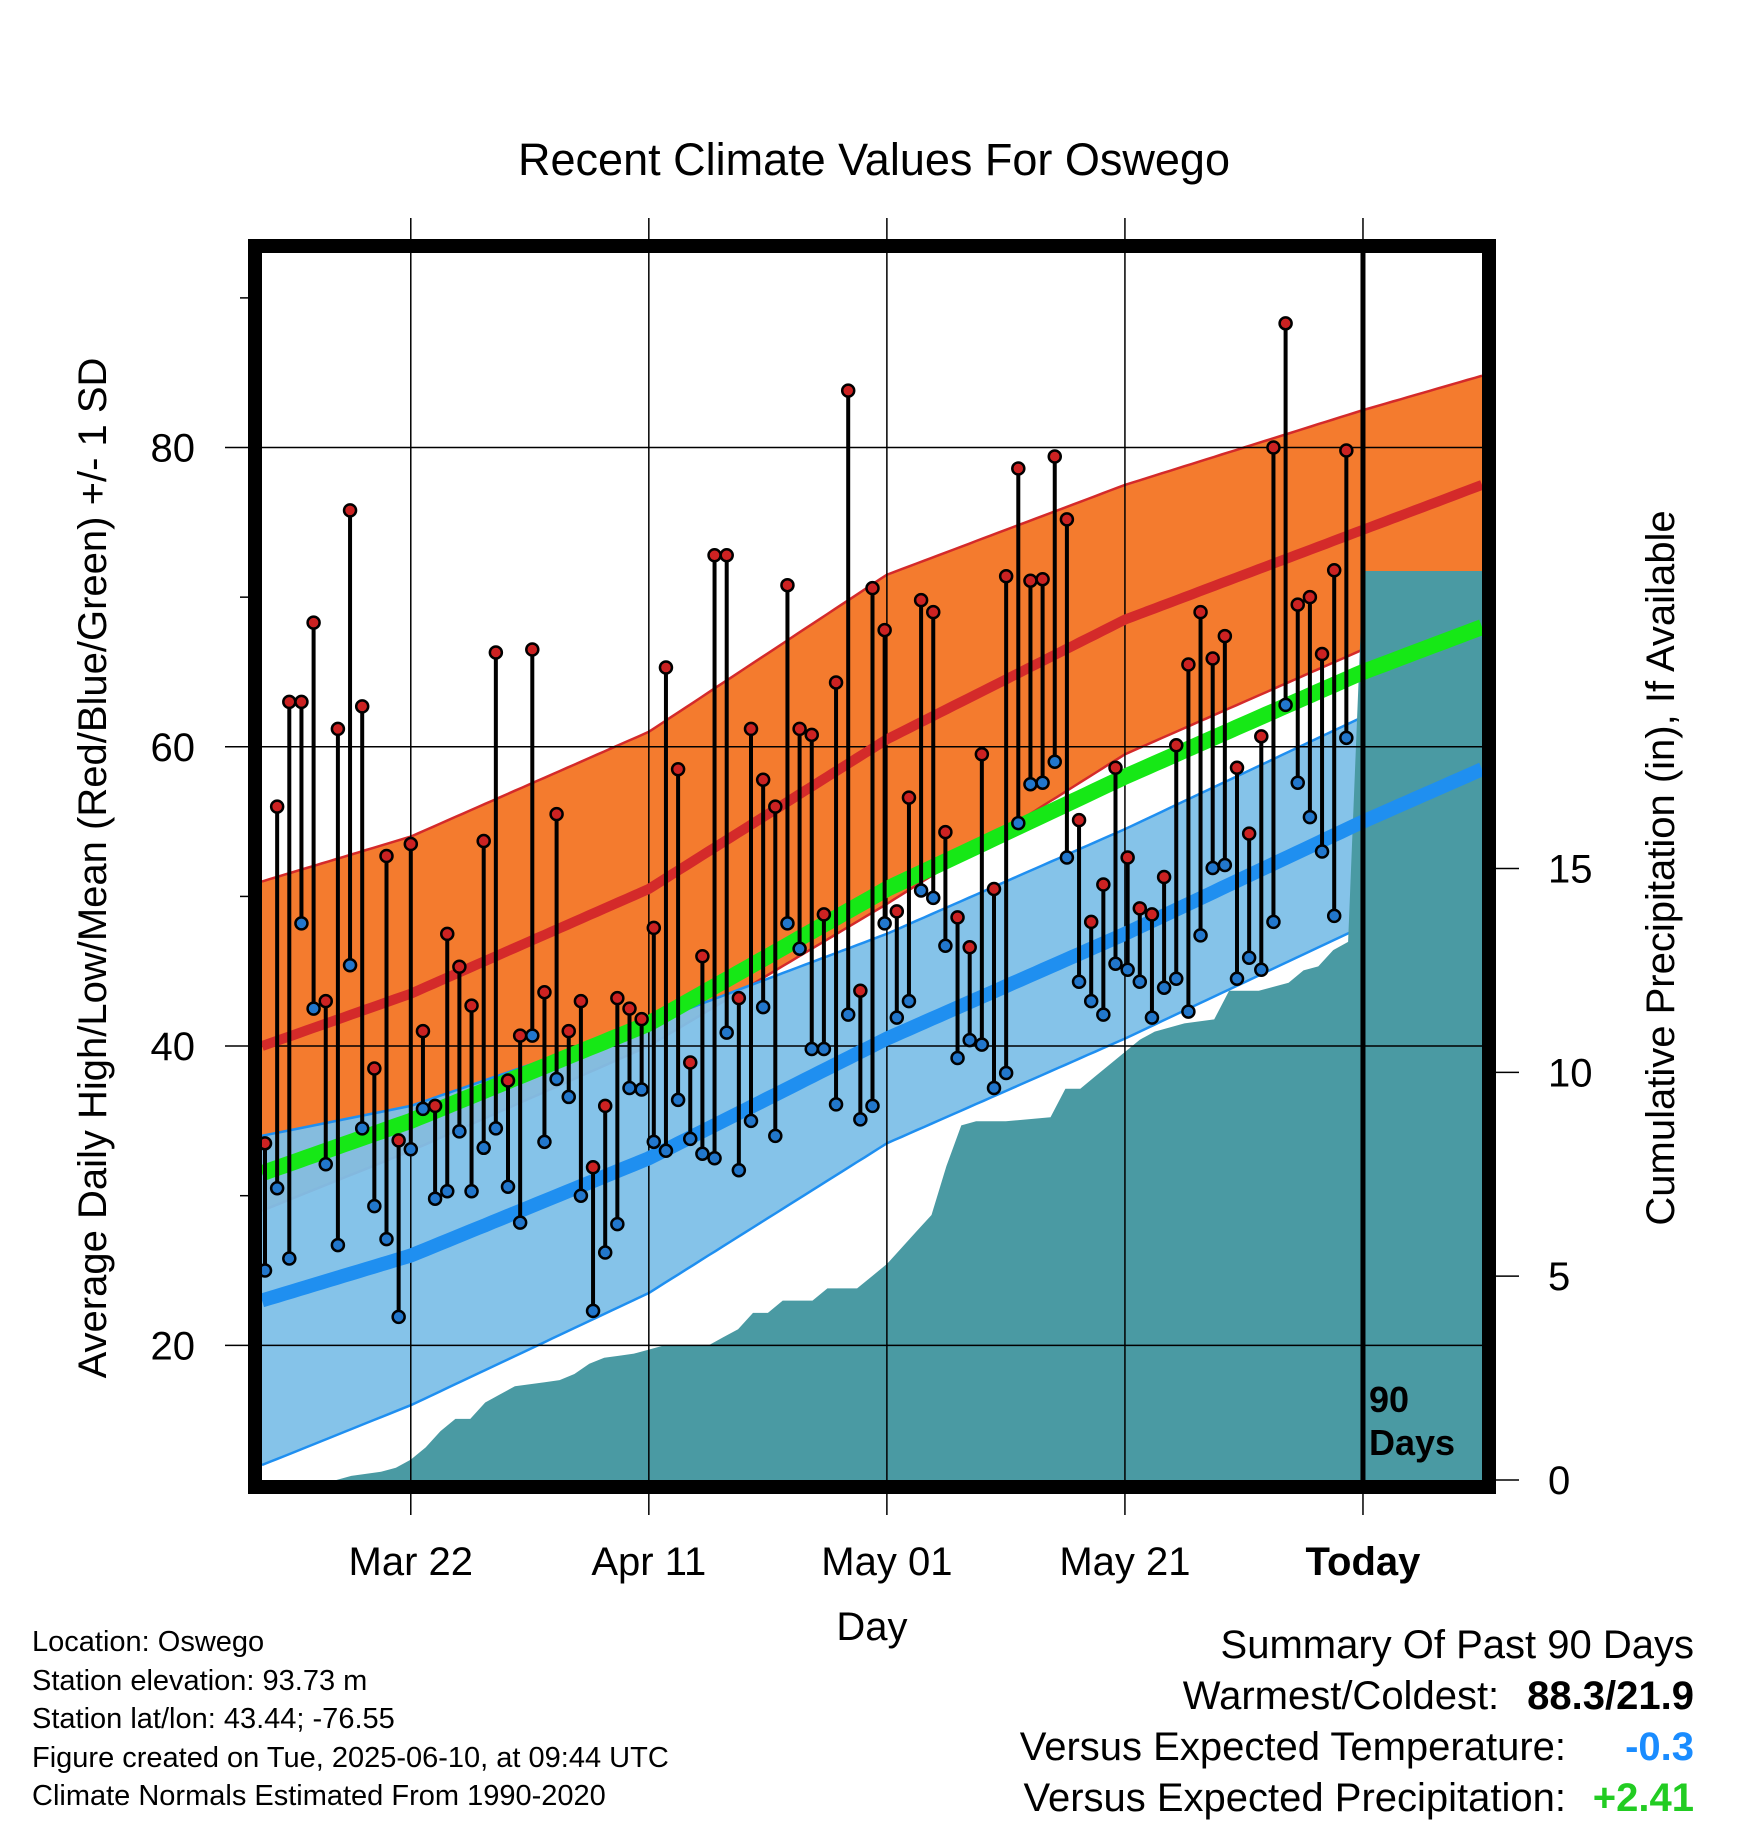 The height and width of the screenshot is (1828, 1748). Describe the element at coordinates (886, 1562) in the screenshot. I see `x-tick-label: May 01` at that location.